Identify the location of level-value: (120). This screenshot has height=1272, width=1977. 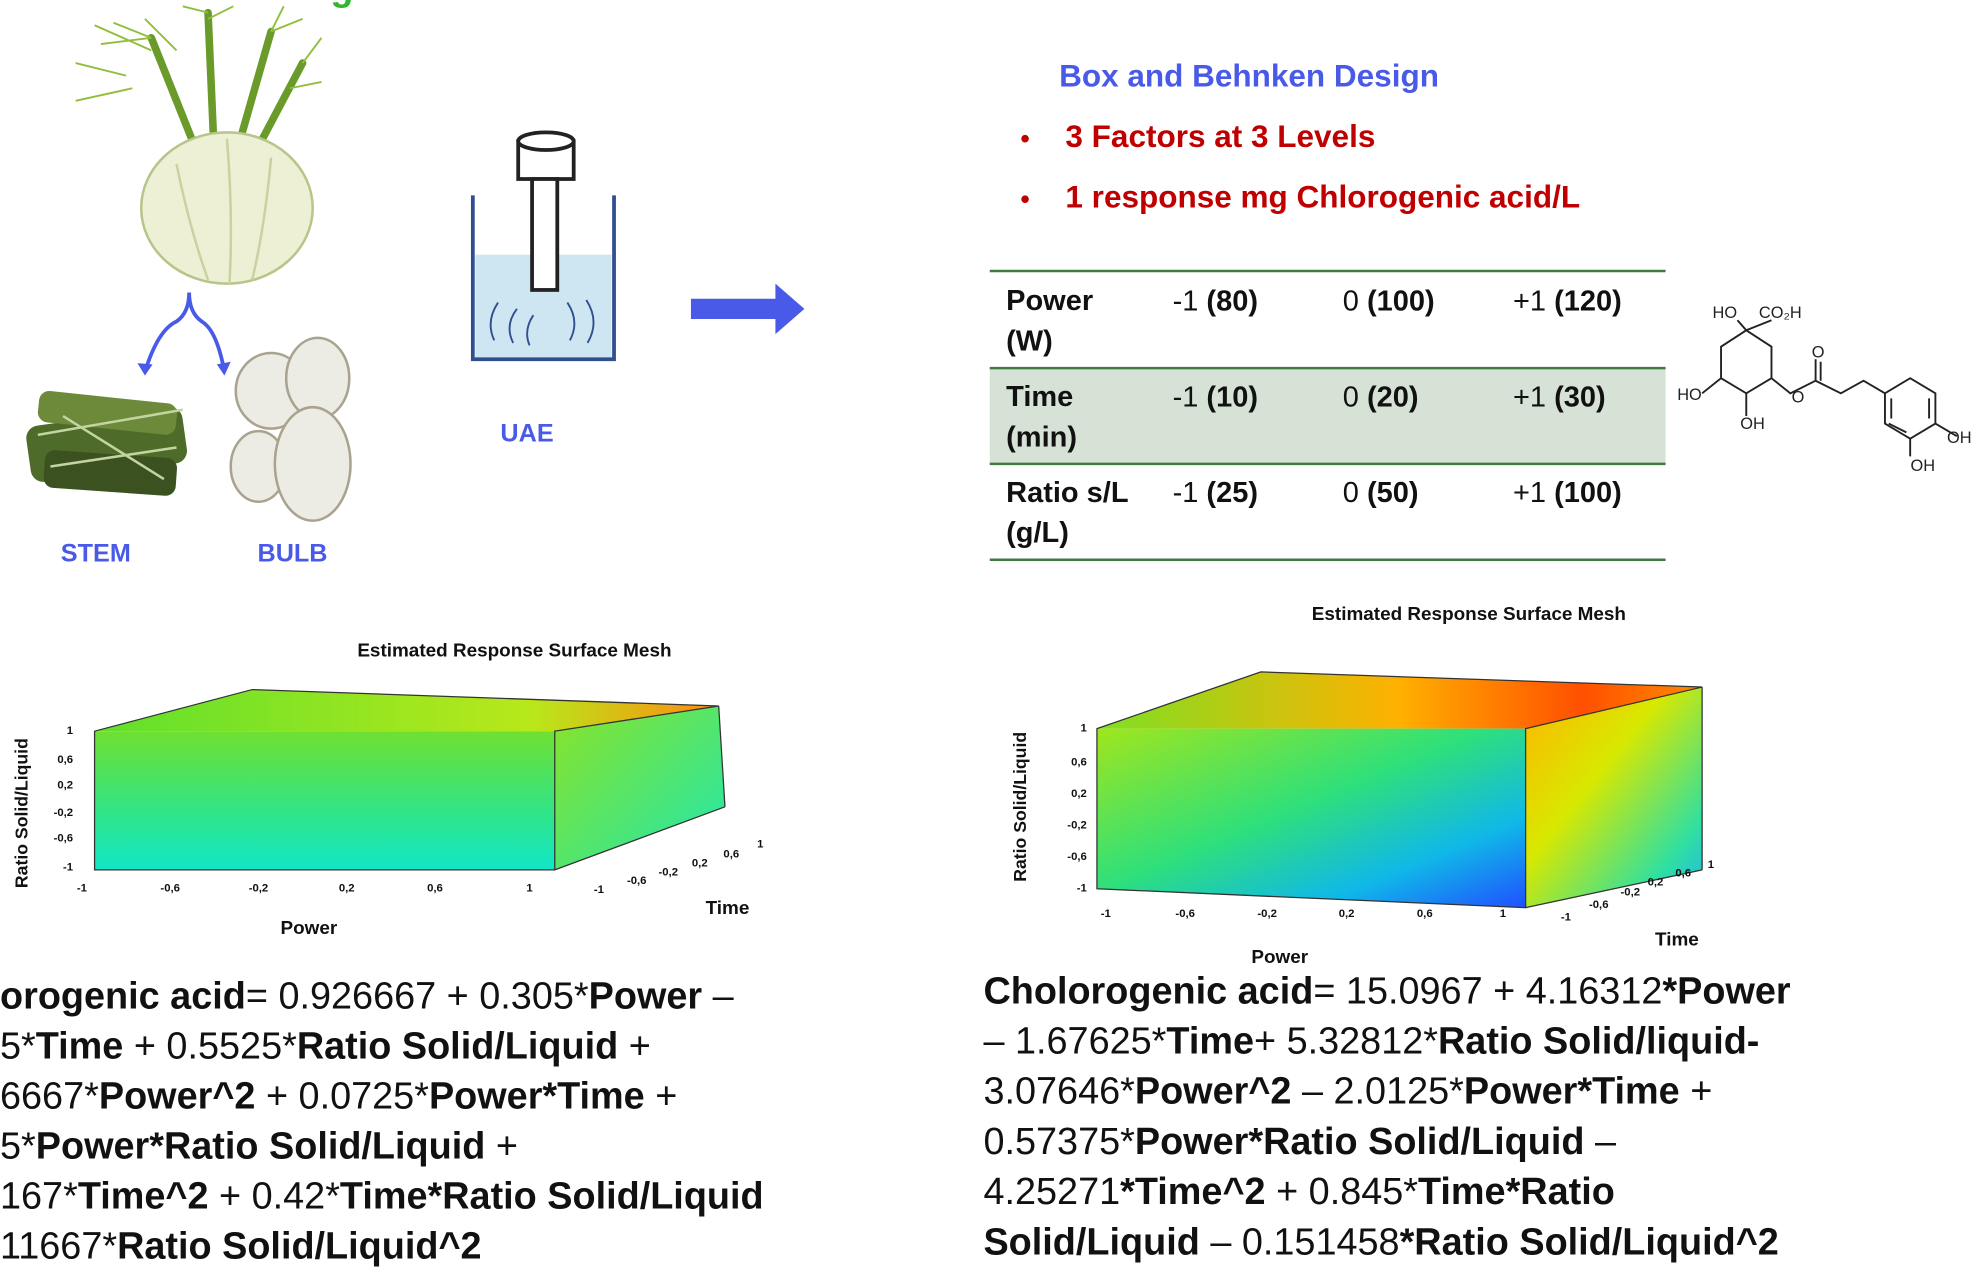
(1588, 301).